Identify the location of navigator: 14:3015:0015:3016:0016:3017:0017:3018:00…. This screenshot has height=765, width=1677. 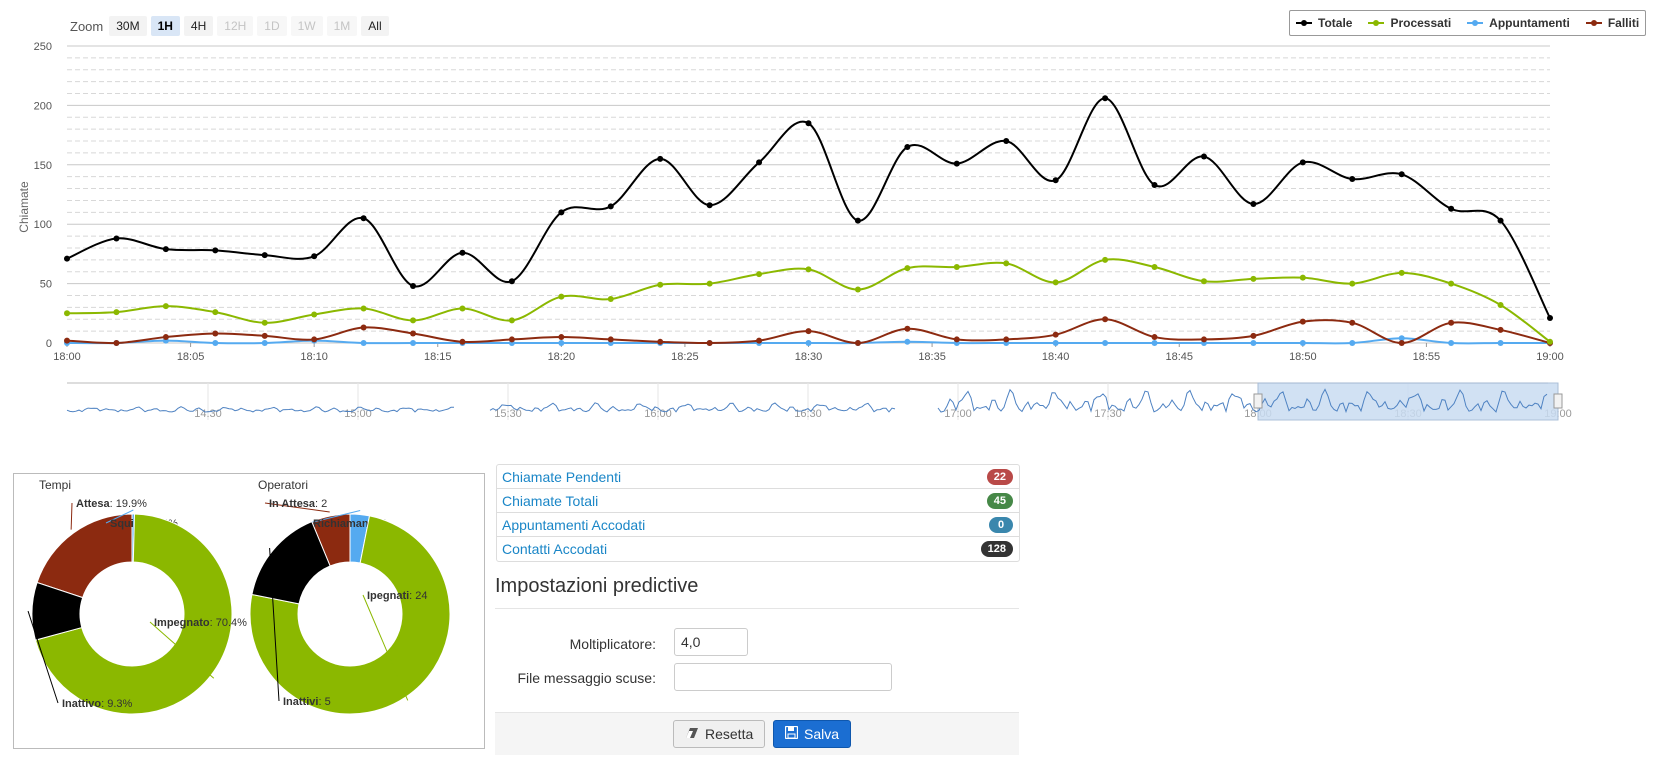
(819, 401).